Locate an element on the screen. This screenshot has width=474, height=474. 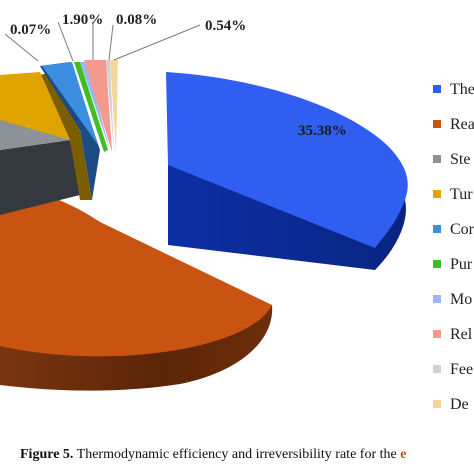
legend-label: Pur is located at coordinates (461, 264).